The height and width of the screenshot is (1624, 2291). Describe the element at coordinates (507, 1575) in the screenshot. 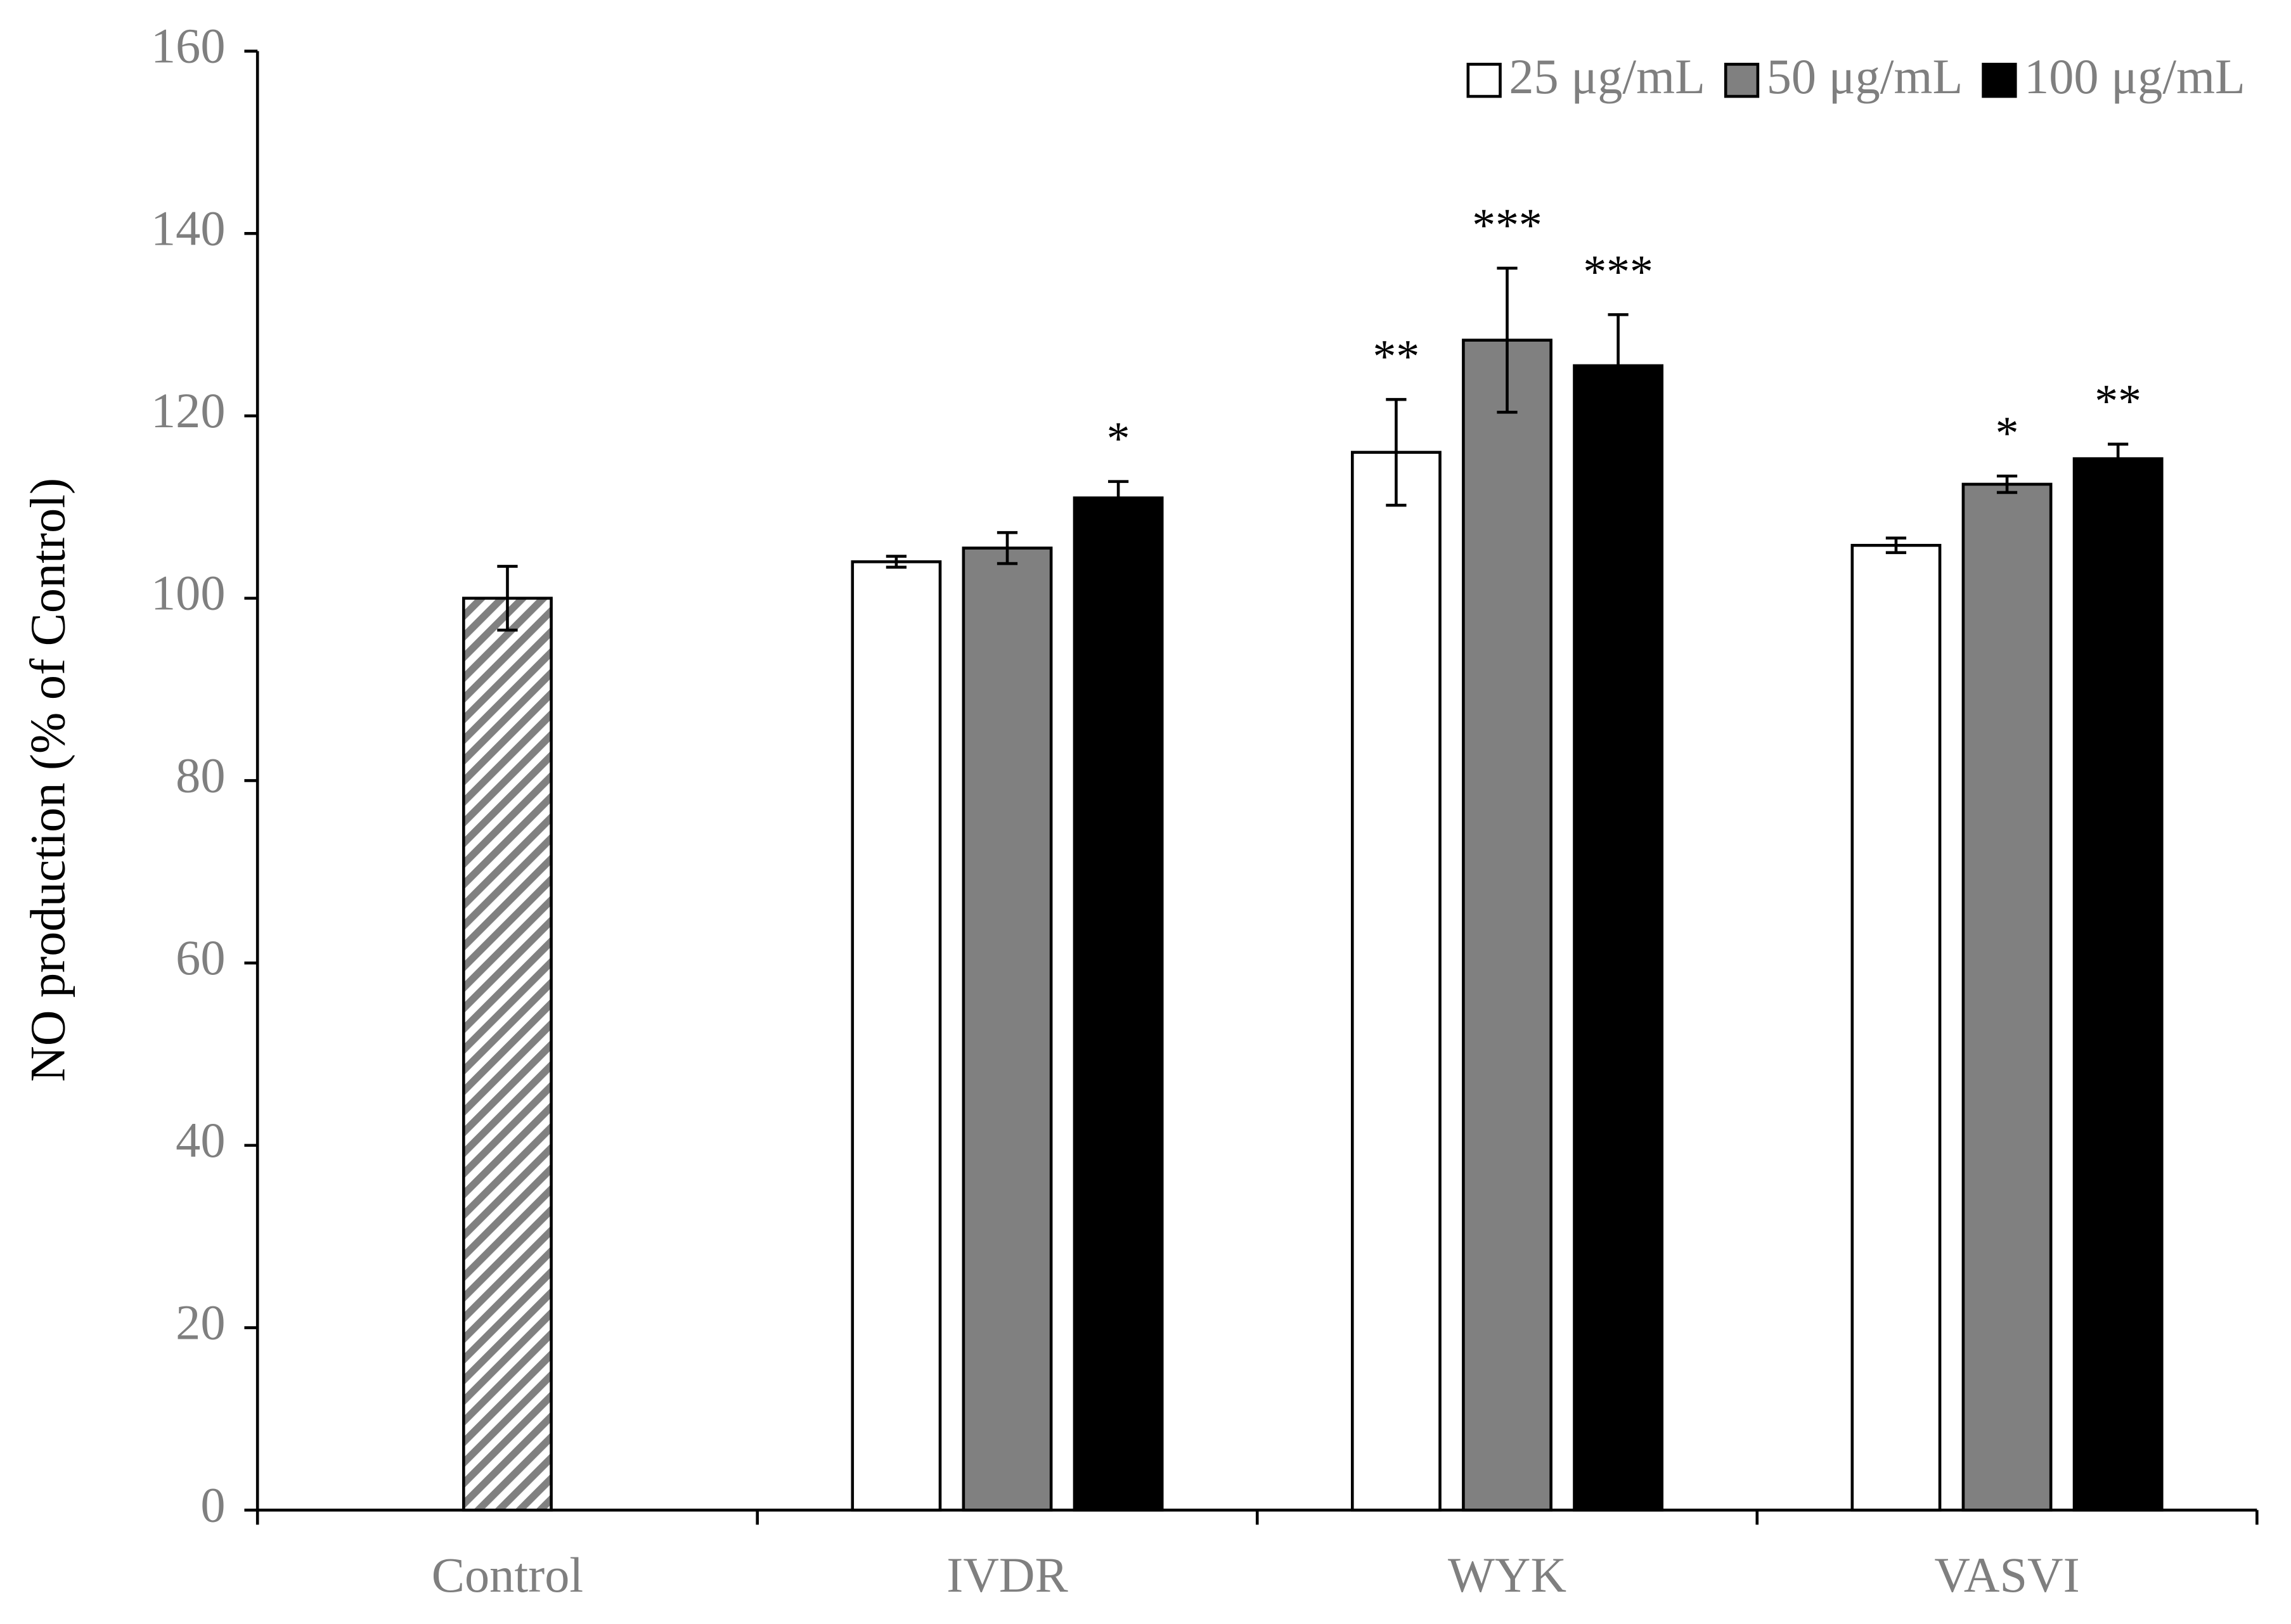

I see `x-tick-label: Control` at that location.